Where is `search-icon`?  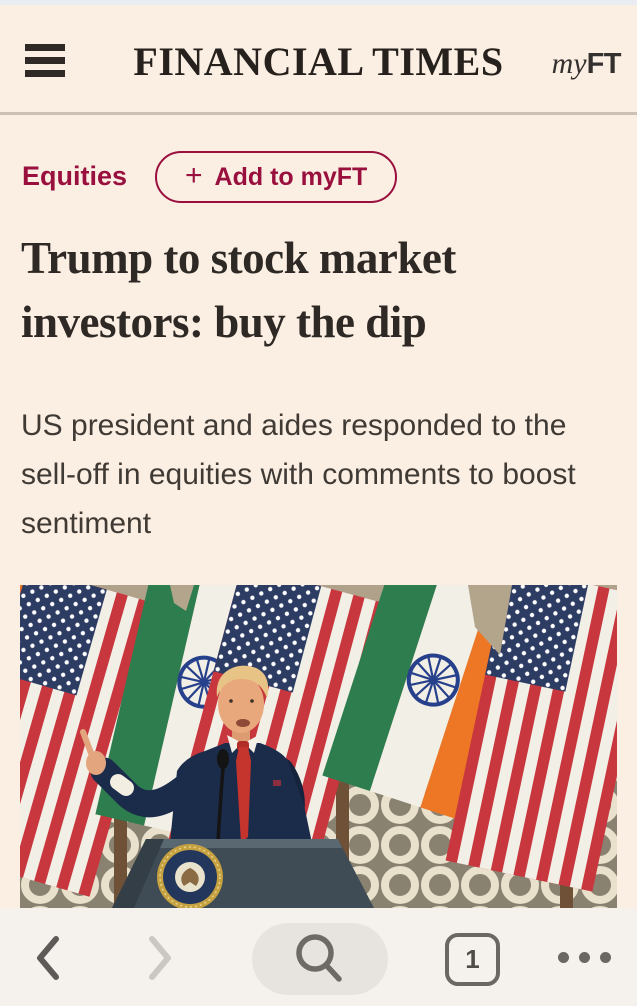 search-icon is located at coordinates (319, 958).